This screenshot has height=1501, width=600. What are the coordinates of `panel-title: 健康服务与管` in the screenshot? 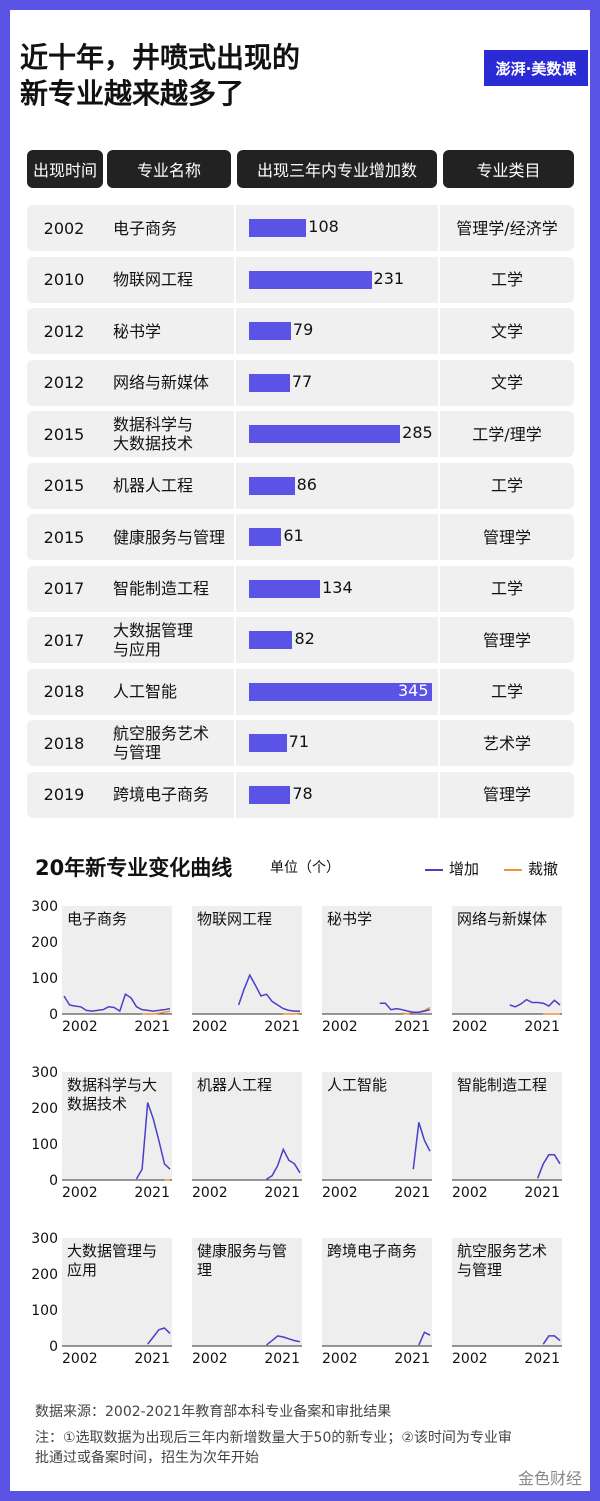 It's located at (242, 1251).